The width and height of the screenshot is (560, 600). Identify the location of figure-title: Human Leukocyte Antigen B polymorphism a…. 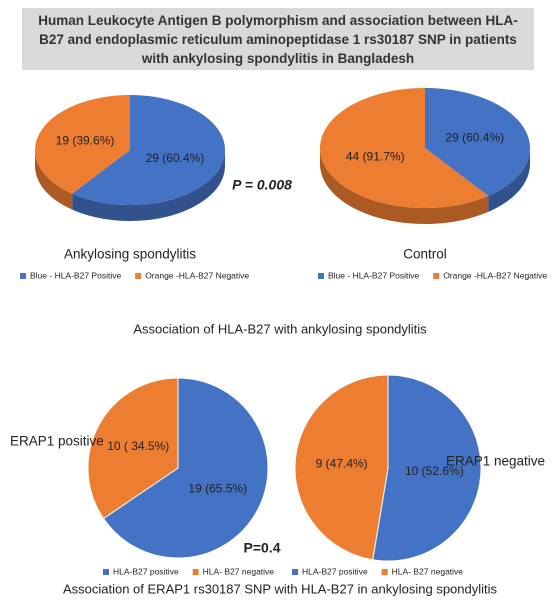
(278, 39).